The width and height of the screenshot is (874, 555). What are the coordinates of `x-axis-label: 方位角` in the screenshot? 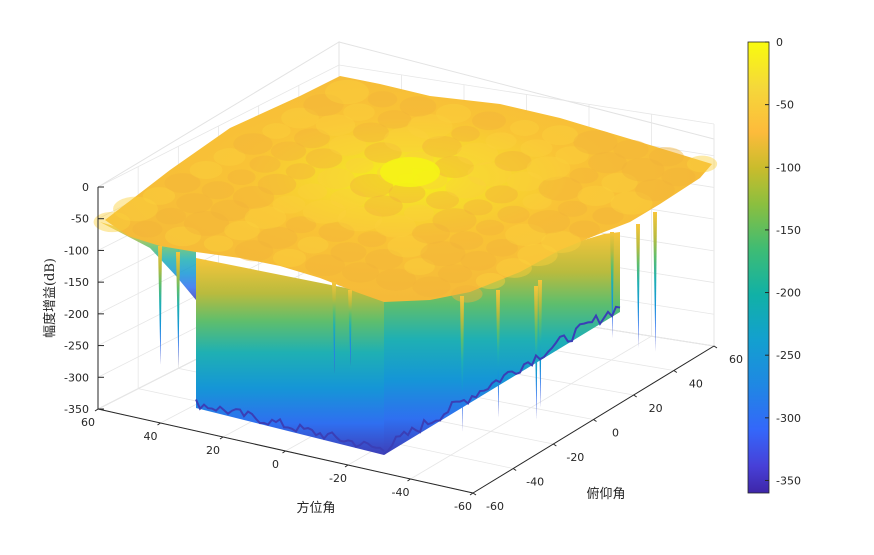 It's located at (315, 508).